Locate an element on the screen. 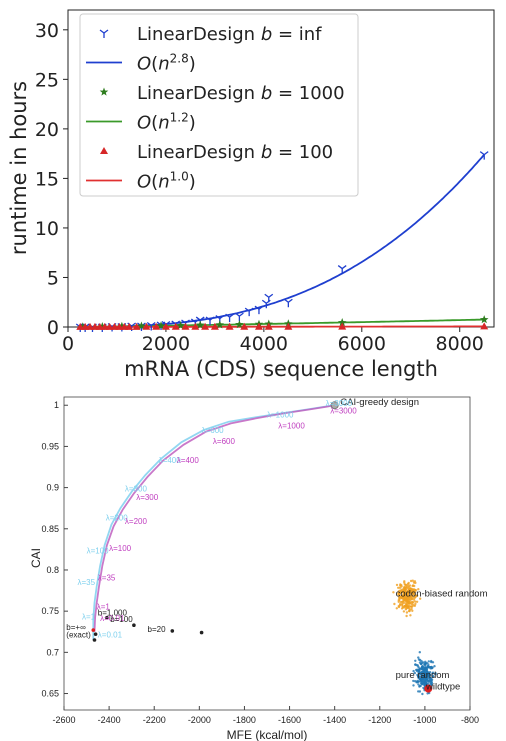 The image size is (506, 741). y-tick-label: 0.7 is located at coordinates (52, 652).